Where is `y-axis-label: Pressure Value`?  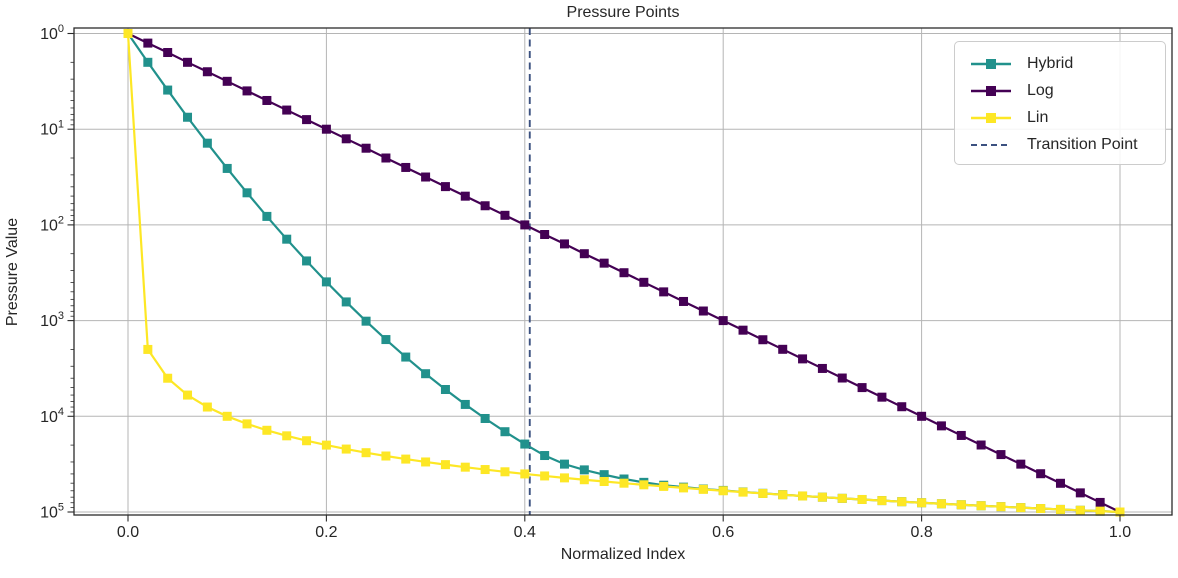 y-axis-label: Pressure Value is located at coordinates (12, 272).